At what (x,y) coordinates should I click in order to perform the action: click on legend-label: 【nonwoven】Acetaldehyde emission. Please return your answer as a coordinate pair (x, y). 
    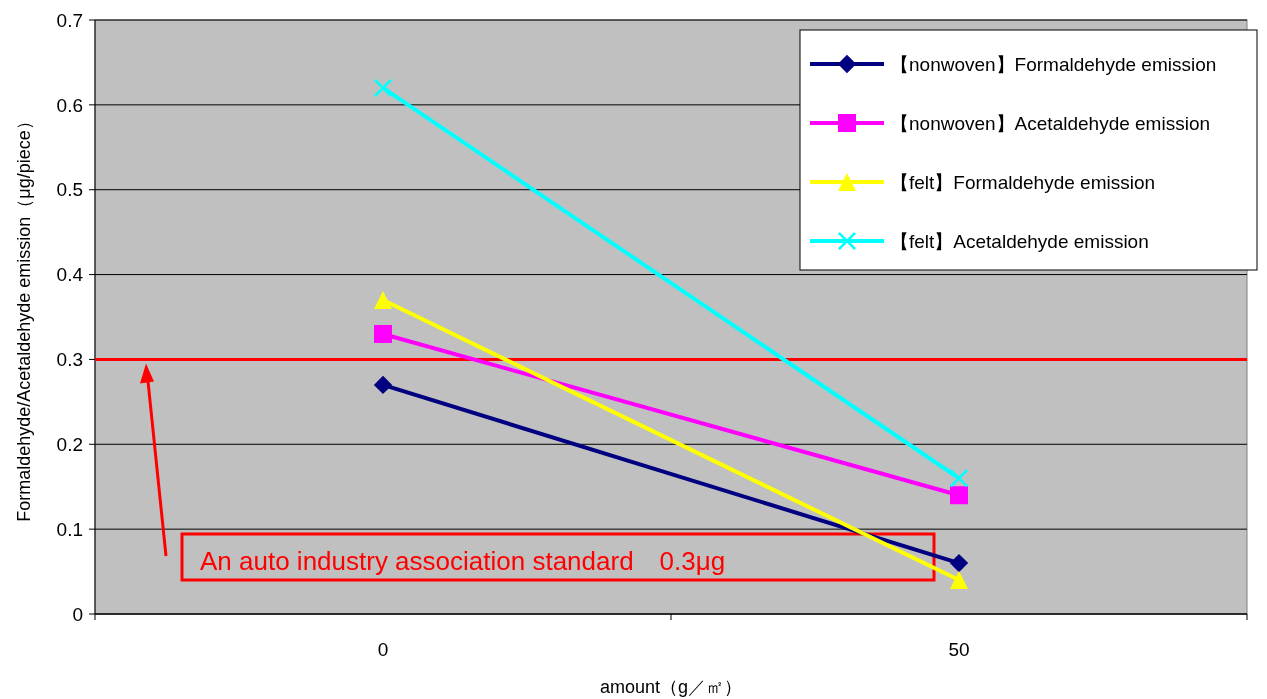
    Looking at the image, I should click on (1050, 123).